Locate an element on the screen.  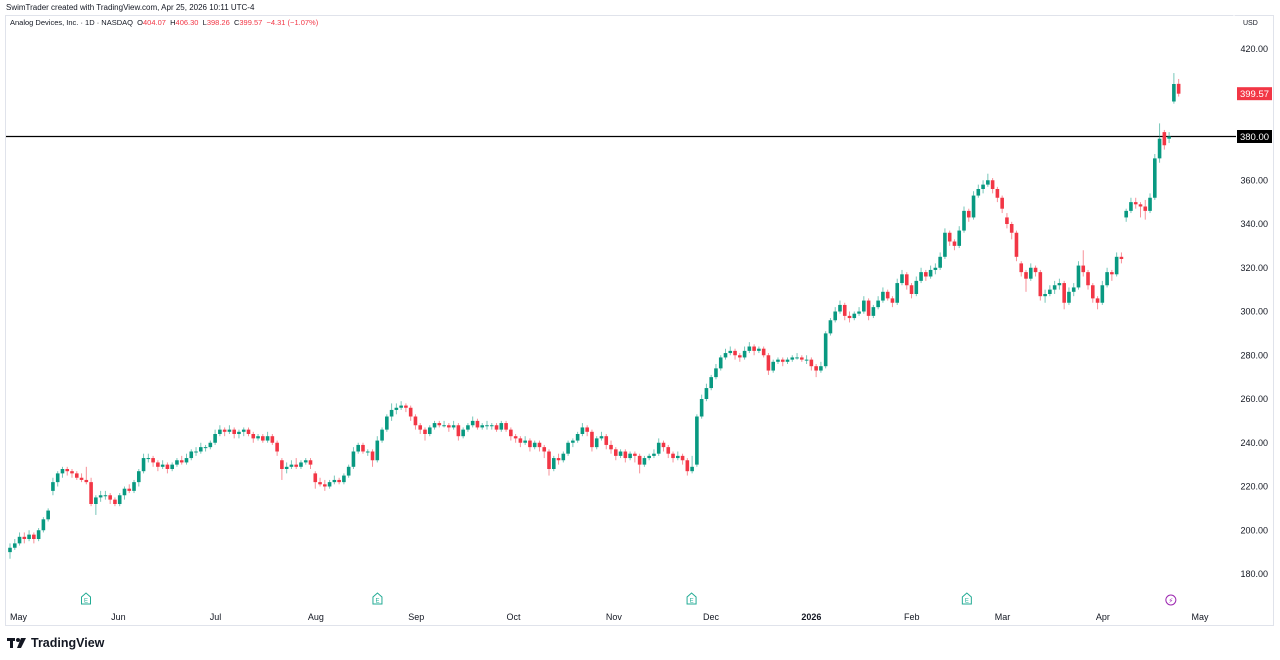
earnings-icon is located at coordinates (966, 598).